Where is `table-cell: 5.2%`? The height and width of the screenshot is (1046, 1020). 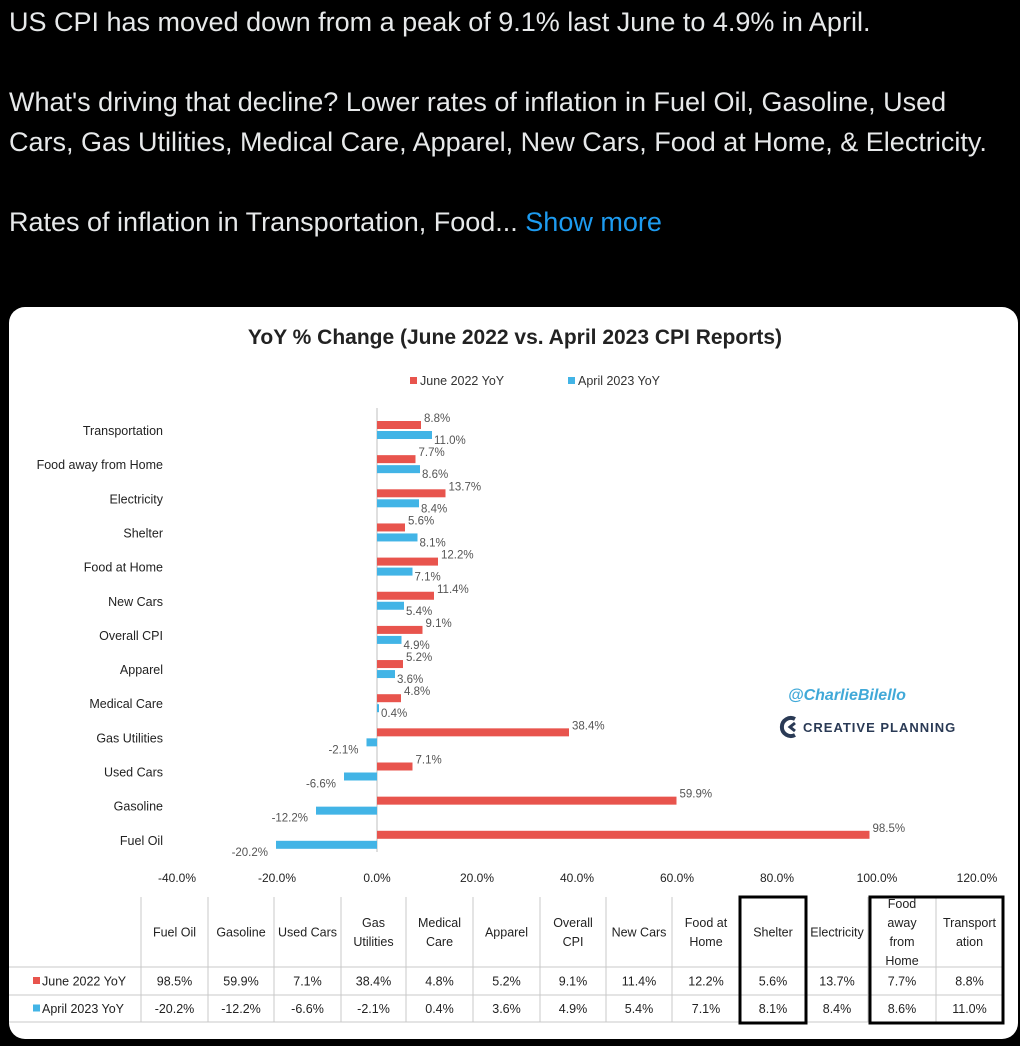 table-cell: 5.2% is located at coordinates (506, 982).